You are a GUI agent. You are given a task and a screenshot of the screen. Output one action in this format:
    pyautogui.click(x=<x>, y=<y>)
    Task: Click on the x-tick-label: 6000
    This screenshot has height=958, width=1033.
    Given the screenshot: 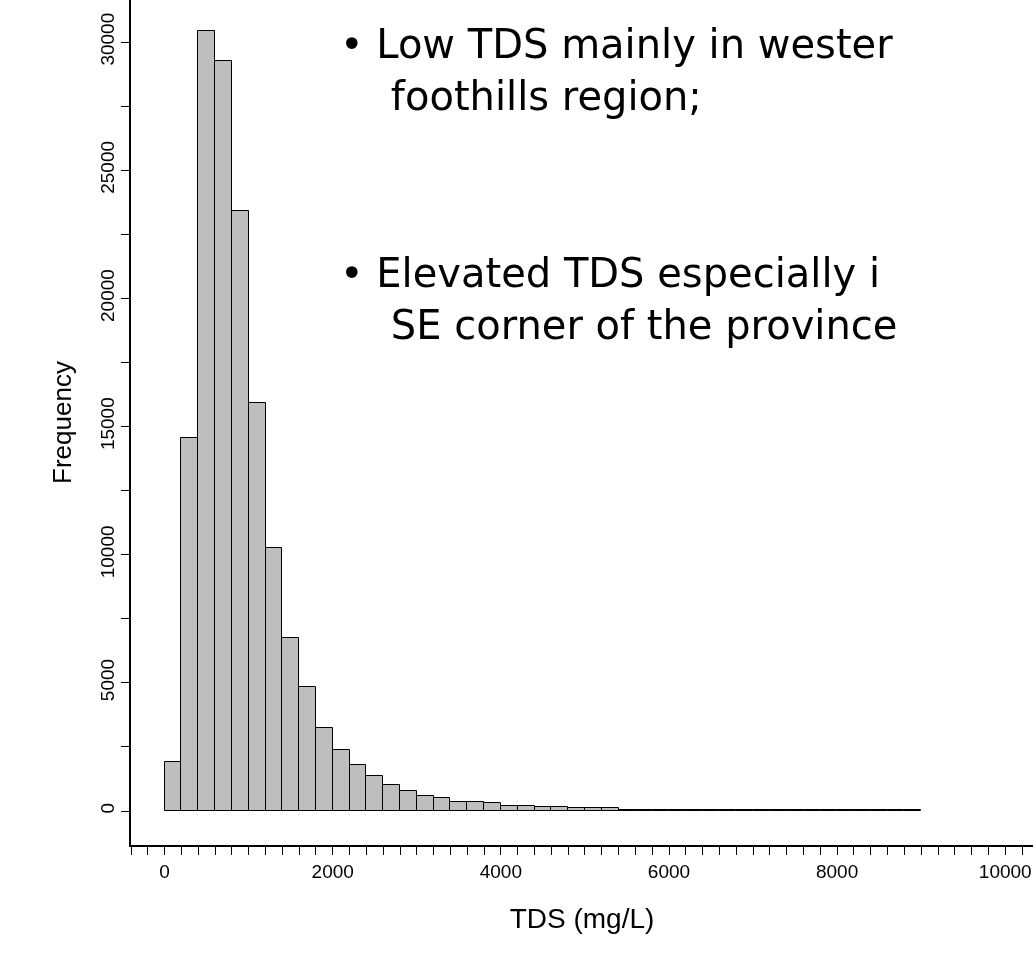 What is the action you would take?
    pyautogui.click(x=669, y=871)
    